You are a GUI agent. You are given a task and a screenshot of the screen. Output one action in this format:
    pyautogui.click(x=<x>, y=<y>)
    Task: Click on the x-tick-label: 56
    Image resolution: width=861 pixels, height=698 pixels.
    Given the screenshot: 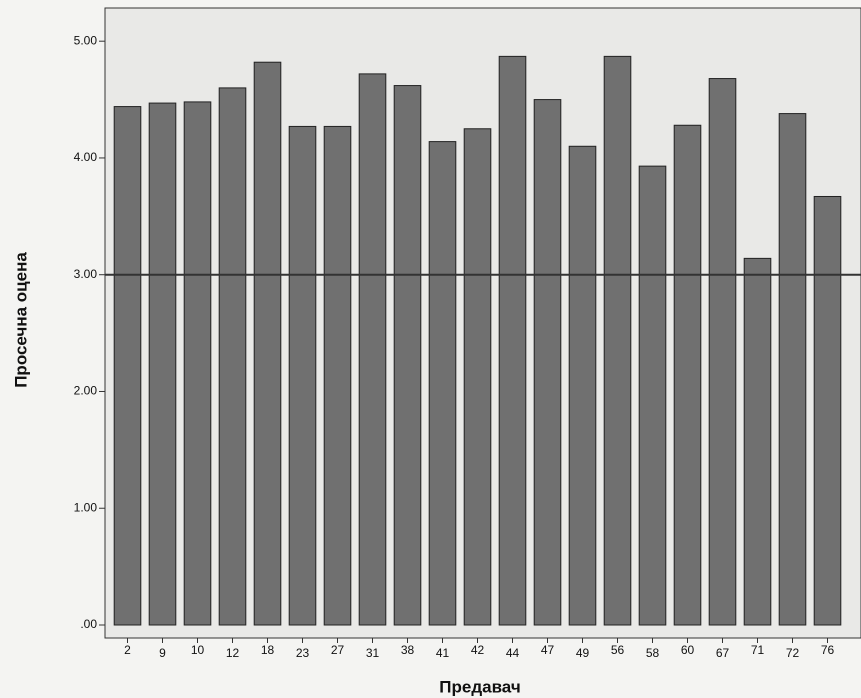 What is the action you would take?
    pyautogui.click(x=618, y=650)
    